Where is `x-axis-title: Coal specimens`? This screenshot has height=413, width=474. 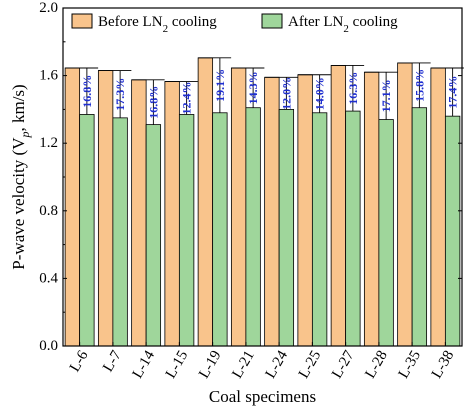
x-axis-title: Coal specimens is located at coordinates (262, 396).